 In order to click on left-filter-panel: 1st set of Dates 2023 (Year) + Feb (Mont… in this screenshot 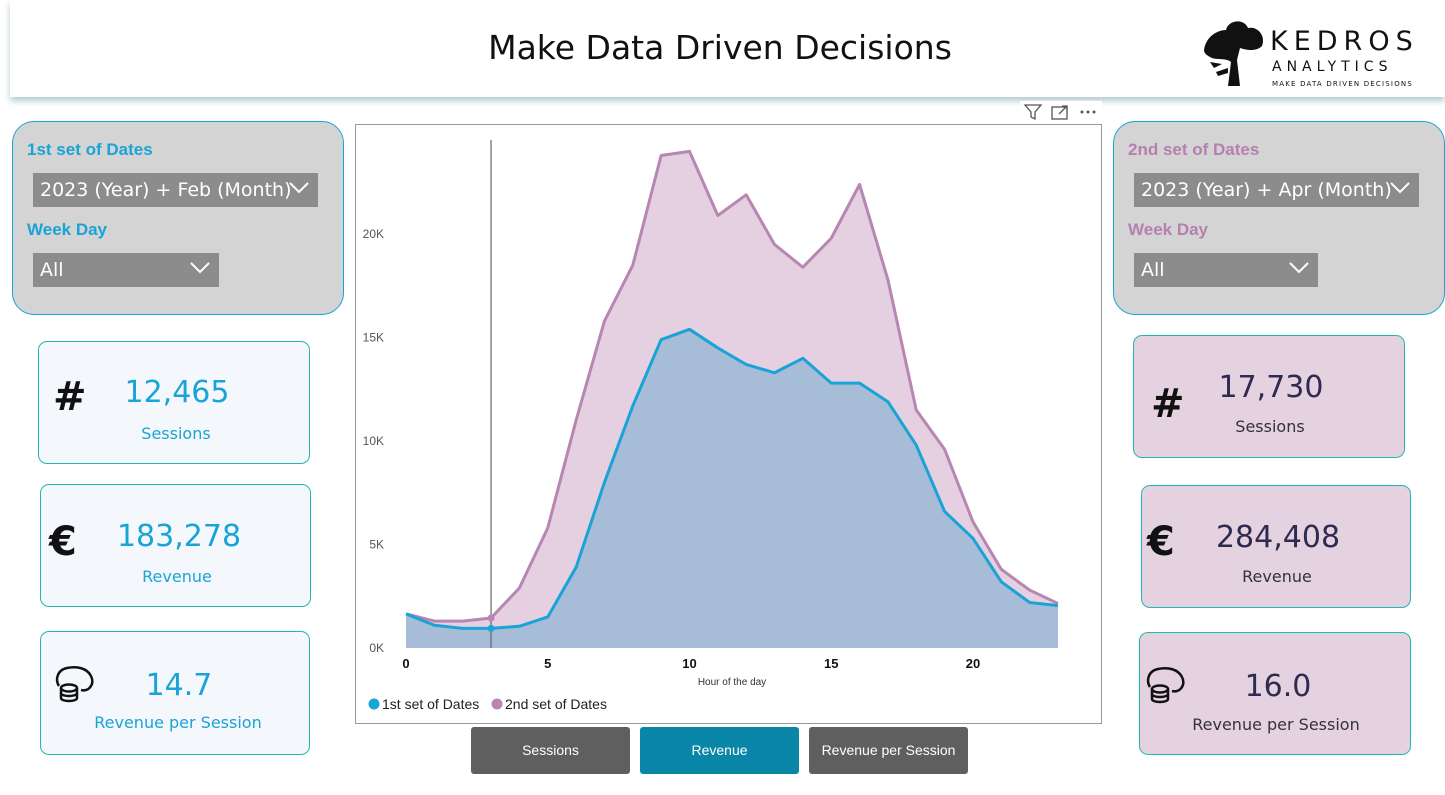, I will do `click(178, 218)`.